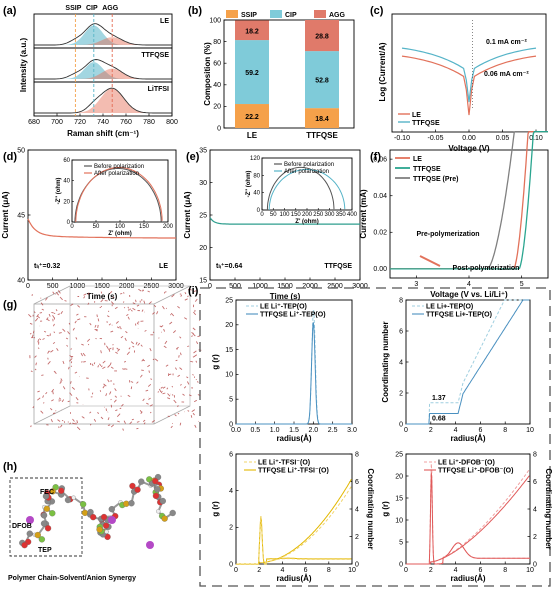 The image size is (554, 592). I want to click on y-tick-label: 45, so click(21, 215).